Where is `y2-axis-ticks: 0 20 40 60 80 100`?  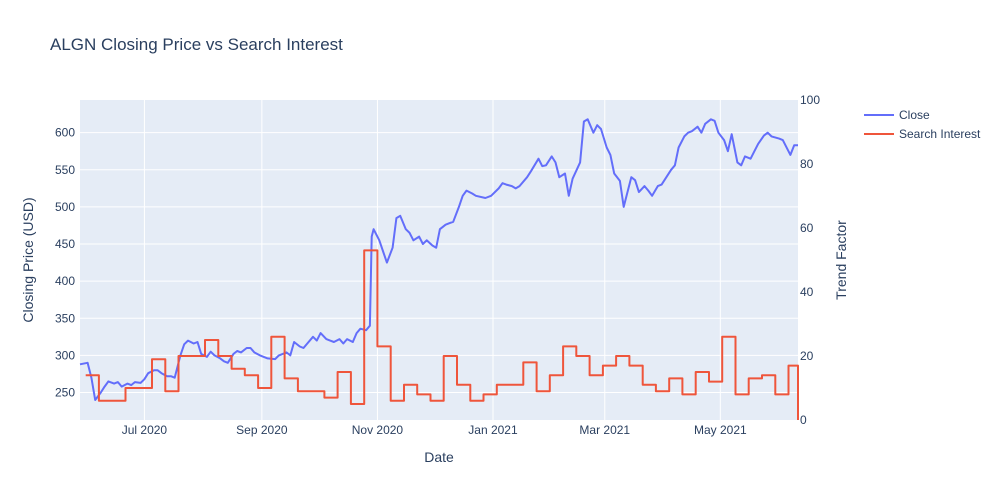 y2-axis-ticks: 0 20 40 60 80 100 is located at coordinates (810, 260).